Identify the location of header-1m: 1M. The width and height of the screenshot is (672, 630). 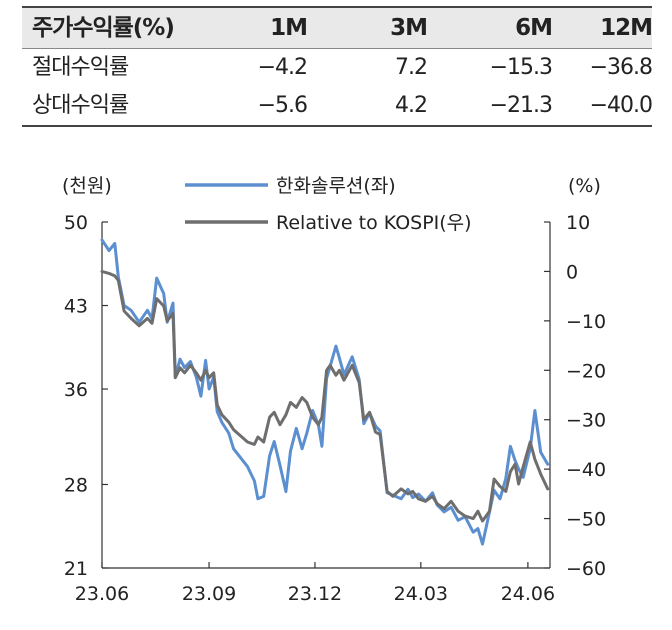
(289, 28).